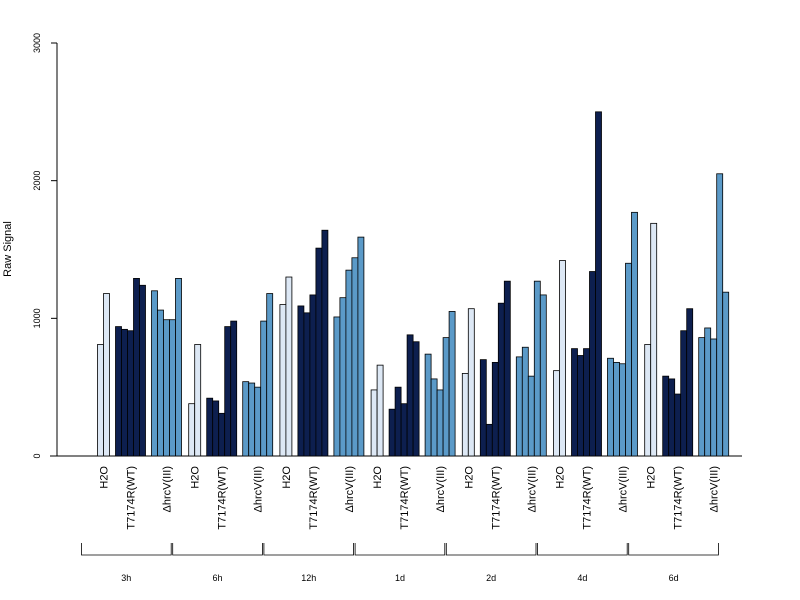  Describe the element at coordinates (308, 578) in the screenshot. I see `timepoint-label: 12h` at that location.